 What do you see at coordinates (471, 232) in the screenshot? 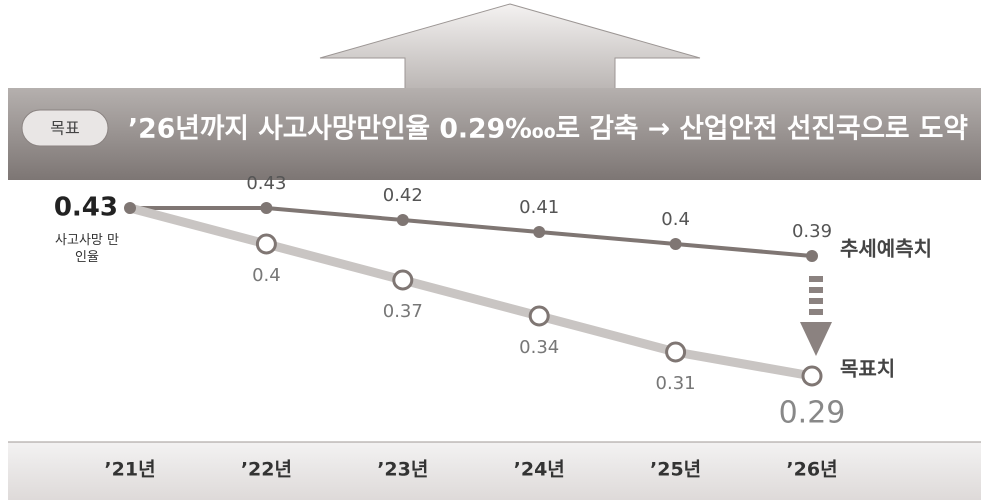
I see `series-line` at bounding box center [471, 232].